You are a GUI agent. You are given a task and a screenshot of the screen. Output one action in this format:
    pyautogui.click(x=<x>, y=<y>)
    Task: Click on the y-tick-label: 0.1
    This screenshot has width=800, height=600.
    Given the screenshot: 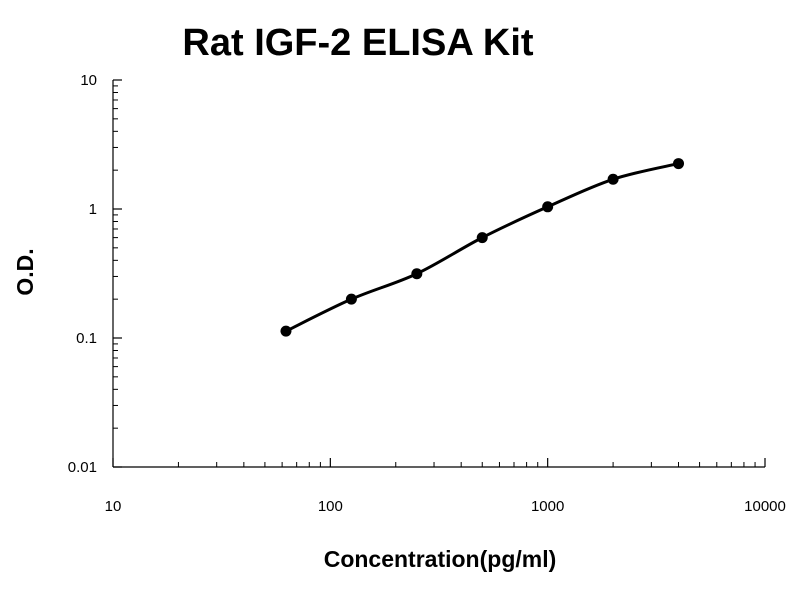 What is the action you would take?
    pyautogui.click(x=86, y=338)
    